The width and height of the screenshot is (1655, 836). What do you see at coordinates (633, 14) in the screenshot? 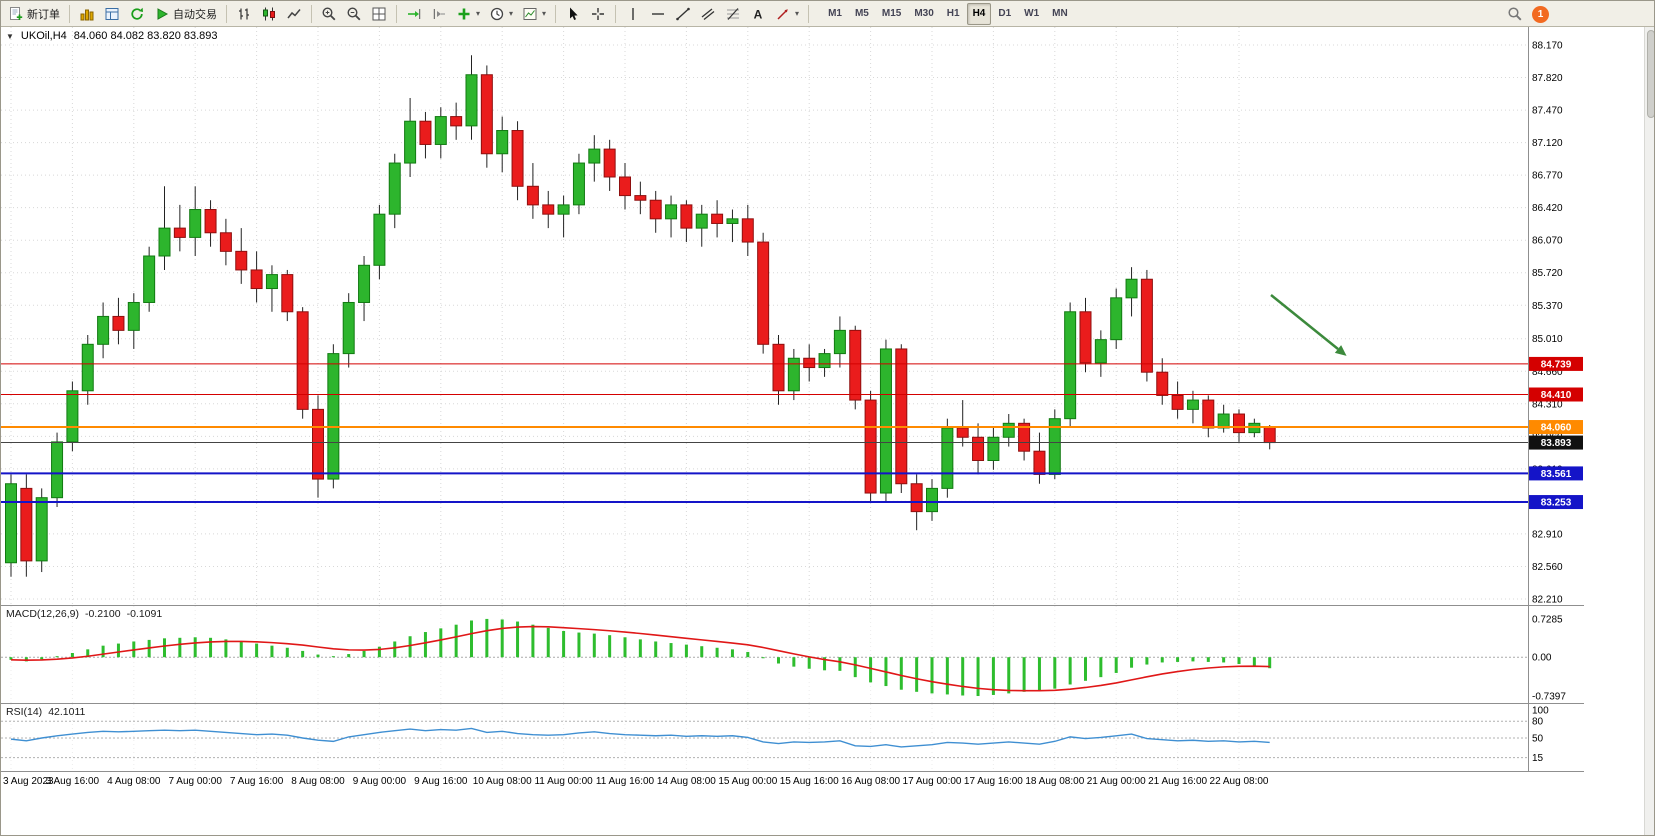
I see `vertical-line-button` at bounding box center [633, 14].